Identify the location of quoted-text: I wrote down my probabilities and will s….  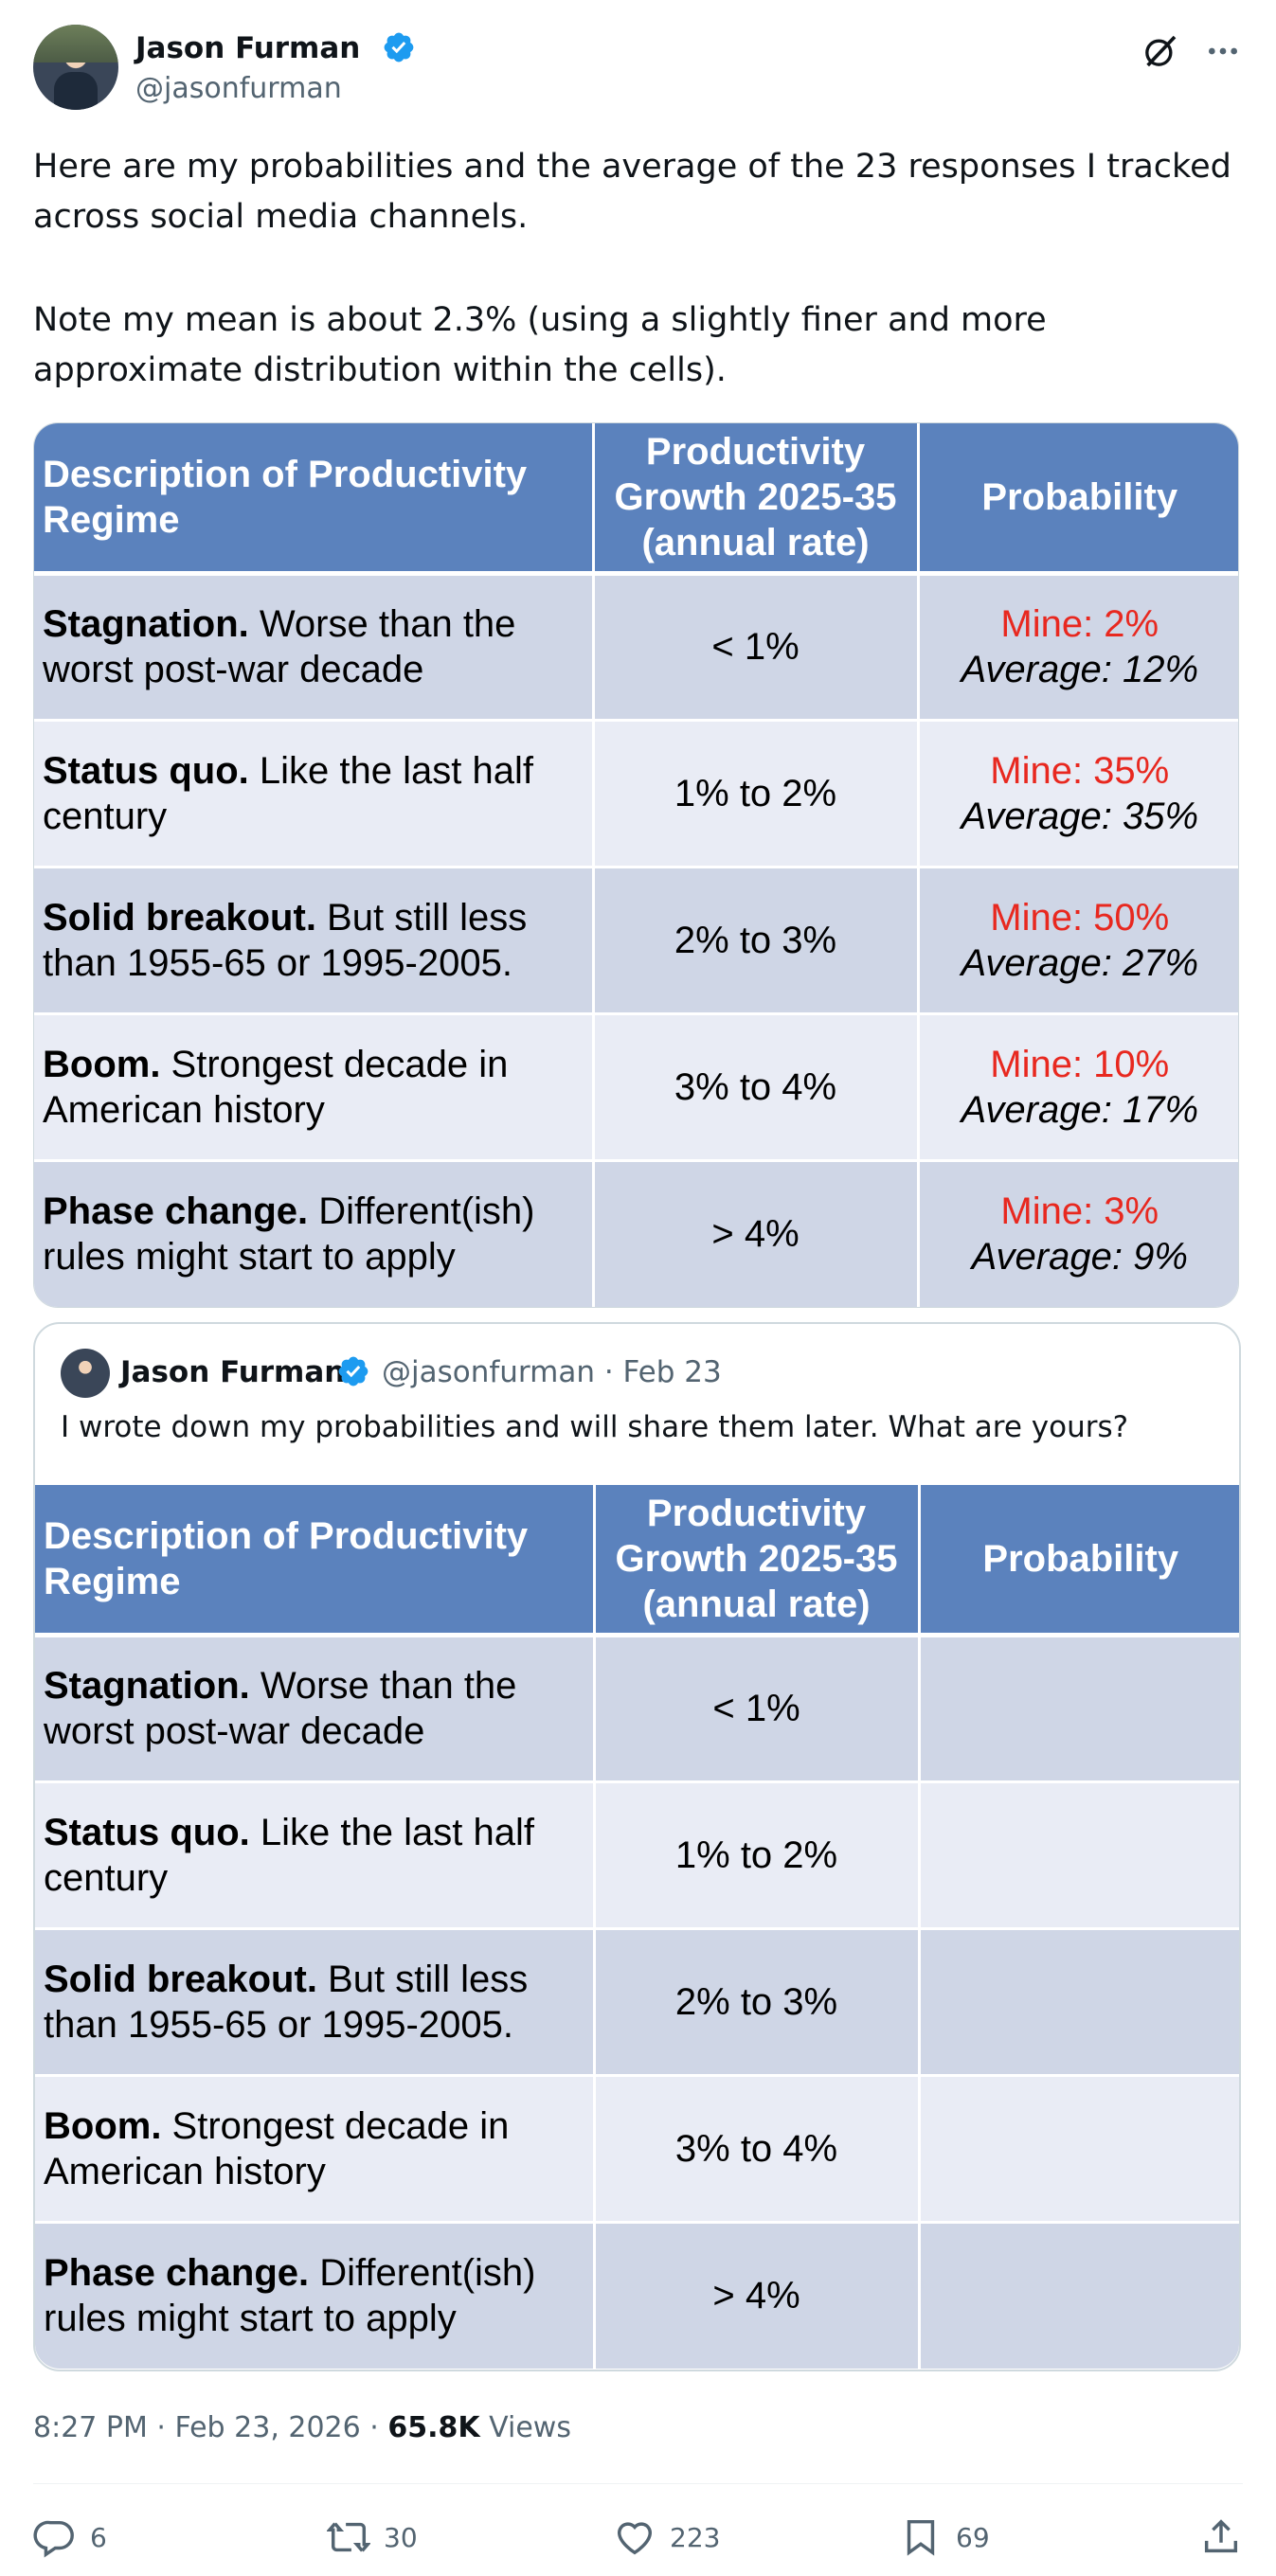
(595, 1427).